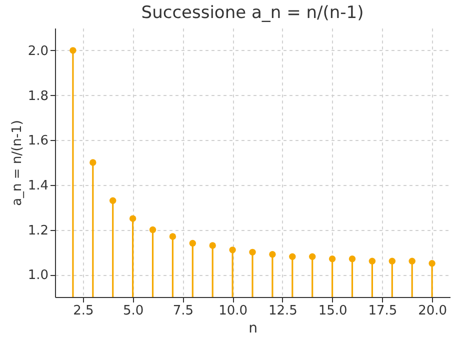 This screenshot has height=340, width=467. What do you see at coordinates (38, 51) in the screenshot?
I see `y-tick-label: 2.0` at bounding box center [38, 51].